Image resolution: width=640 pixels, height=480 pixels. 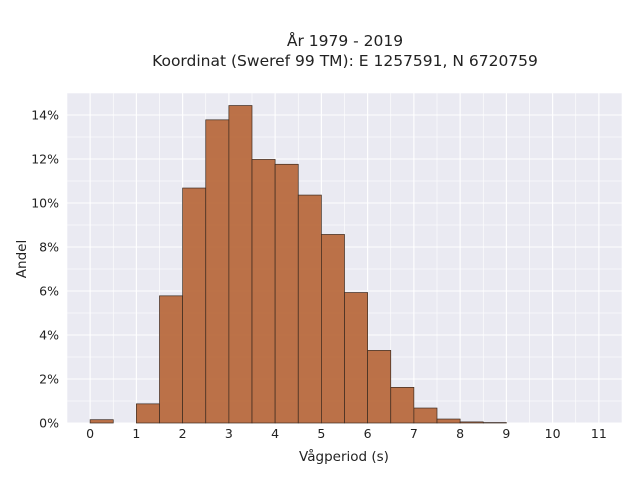 What do you see at coordinates (460, 433) in the screenshot?
I see `x-tick-label: 8` at bounding box center [460, 433].